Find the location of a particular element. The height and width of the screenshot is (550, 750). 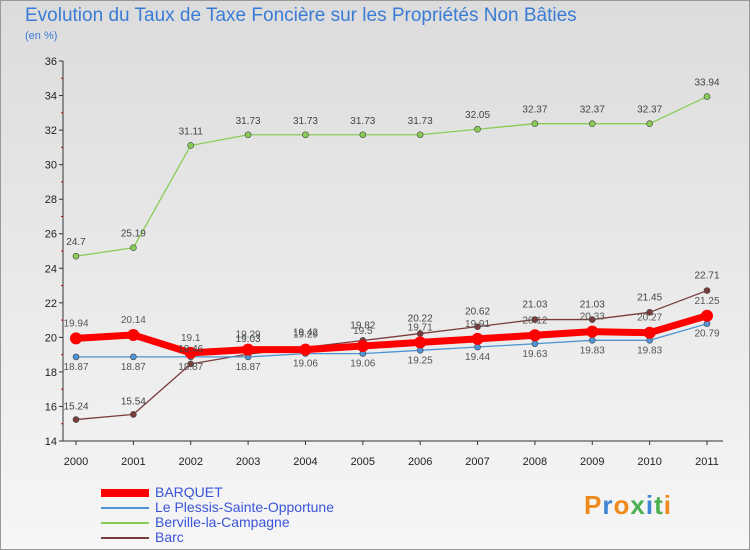

x-tick-label: 2005 is located at coordinates (363, 462).